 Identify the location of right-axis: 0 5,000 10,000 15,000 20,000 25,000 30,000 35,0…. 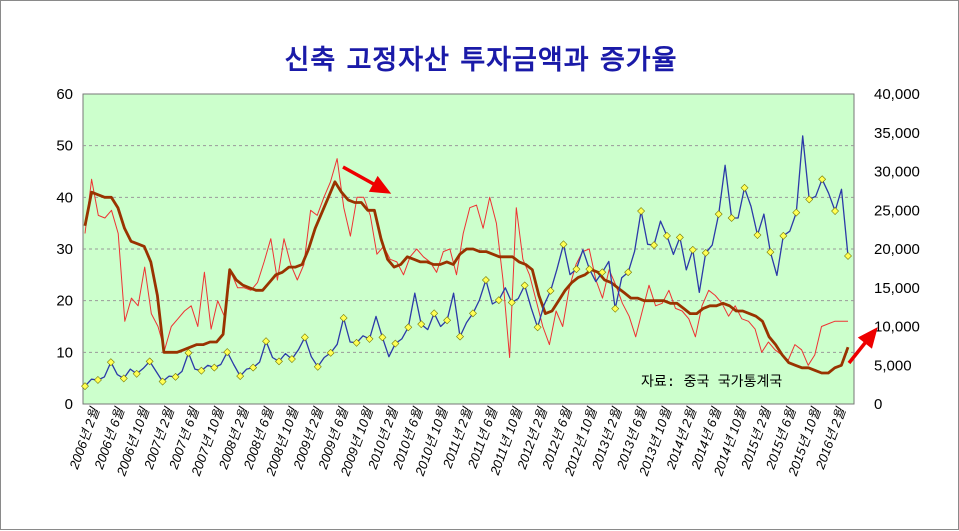
(897, 249).